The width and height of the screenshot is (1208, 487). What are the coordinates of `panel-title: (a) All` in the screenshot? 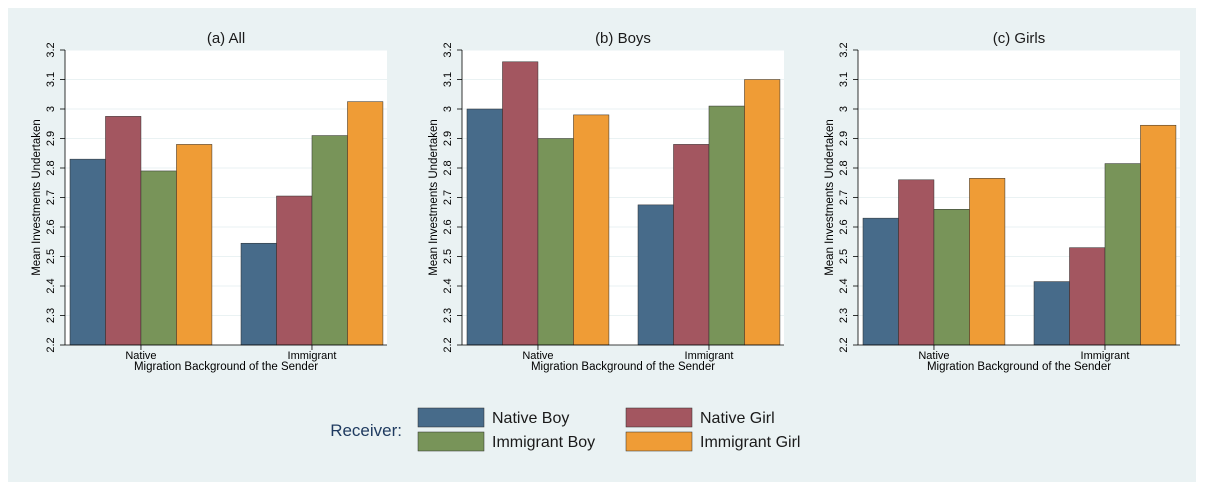 It's located at (226, 38).